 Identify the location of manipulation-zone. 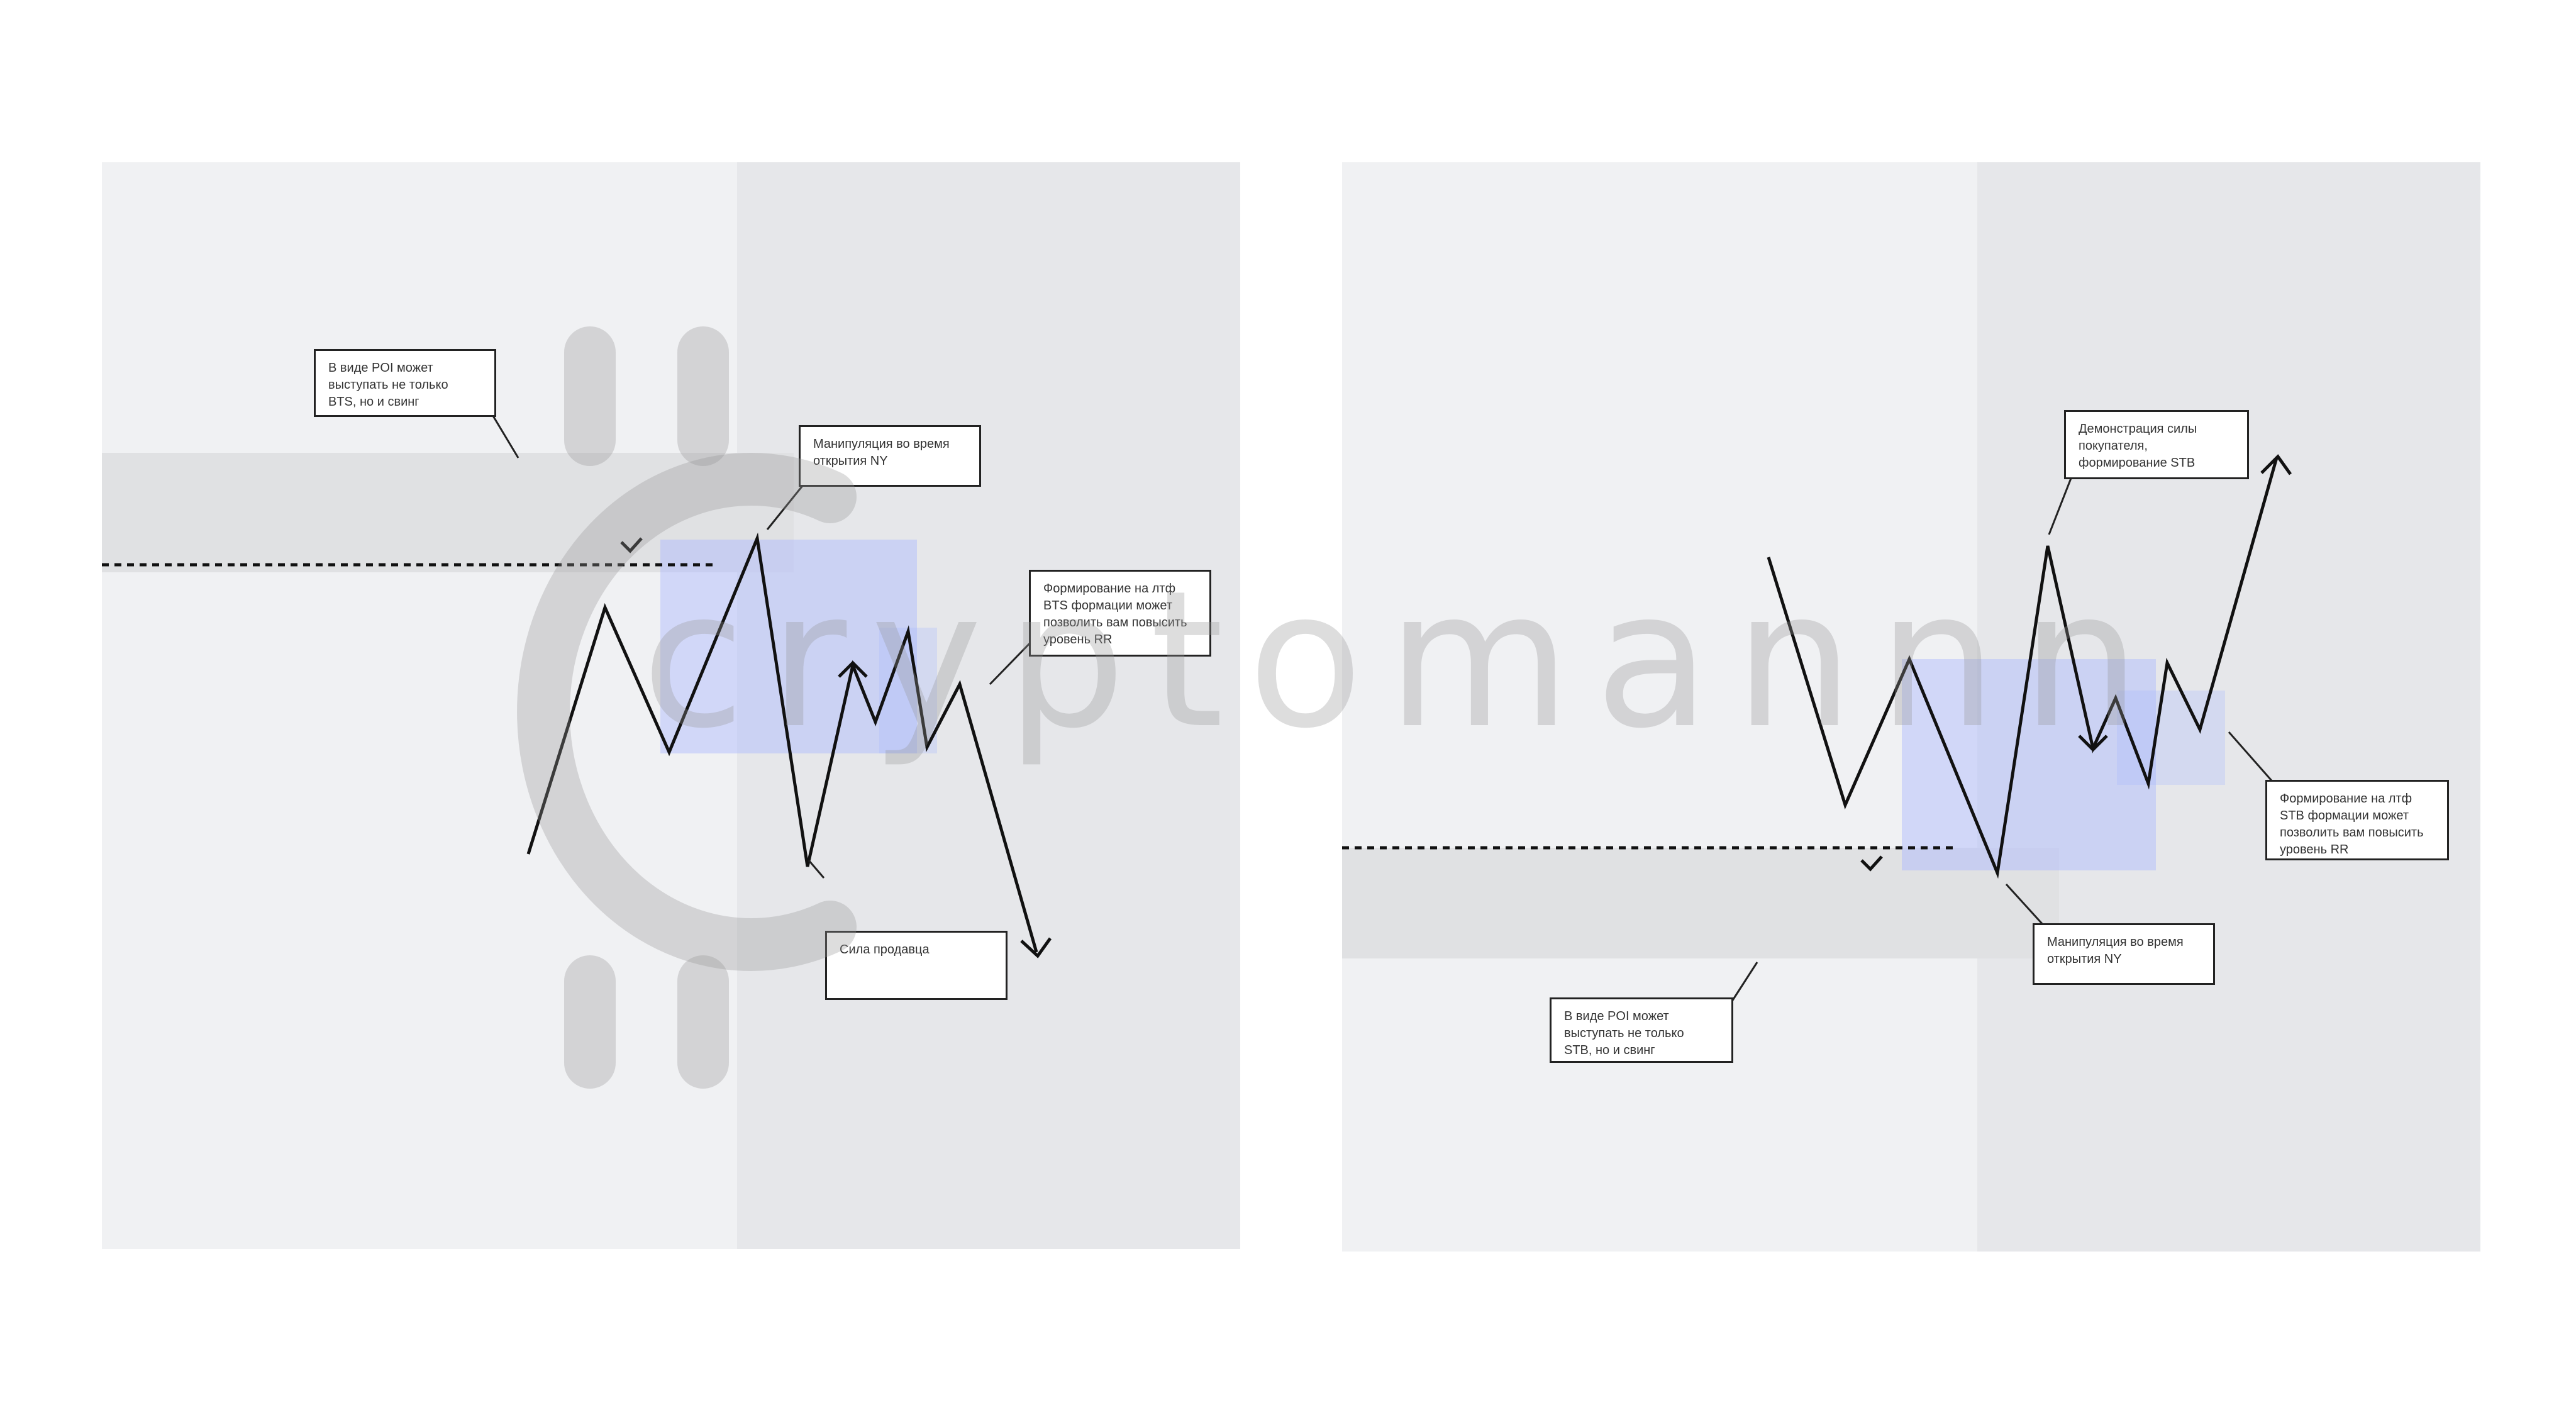
(2029, 764).